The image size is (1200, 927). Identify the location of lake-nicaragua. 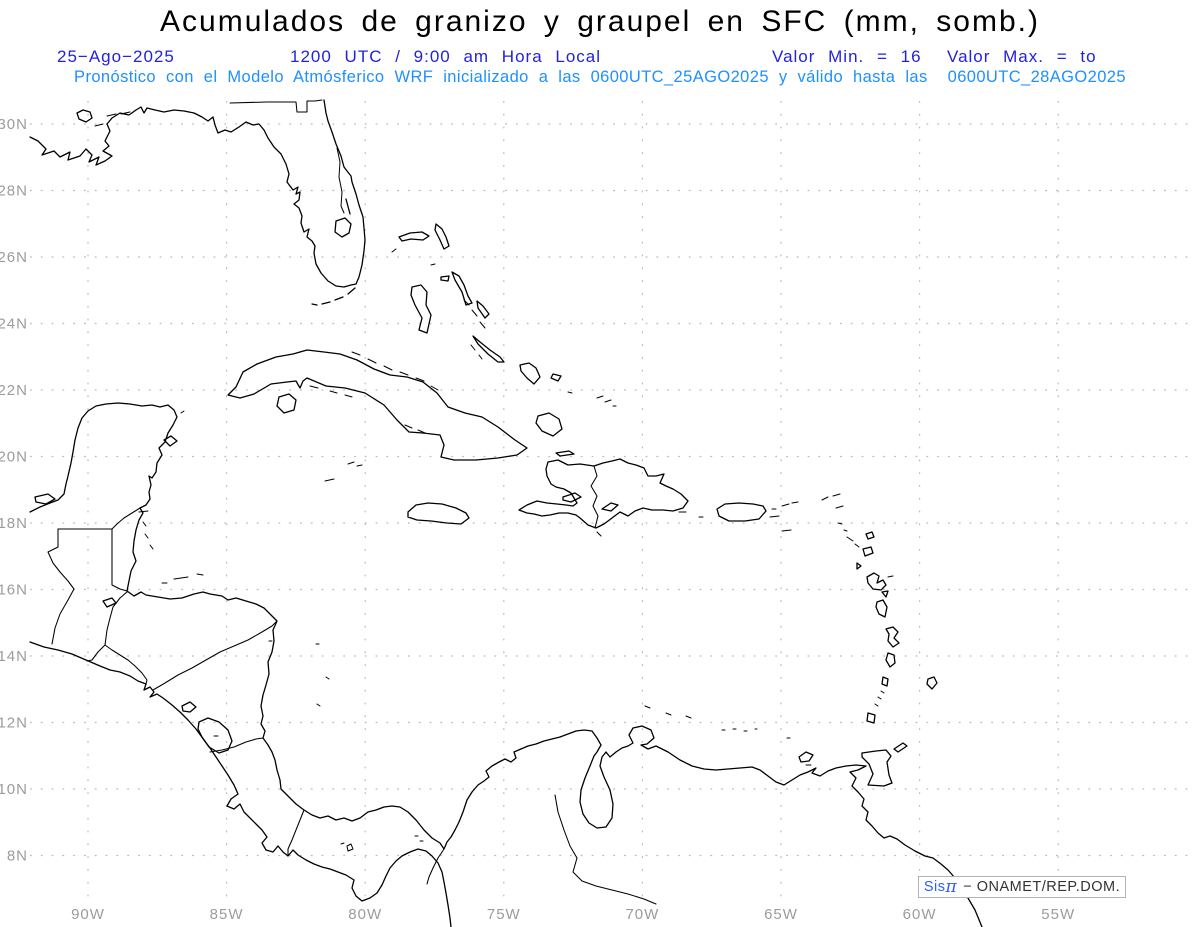
(215, 735).